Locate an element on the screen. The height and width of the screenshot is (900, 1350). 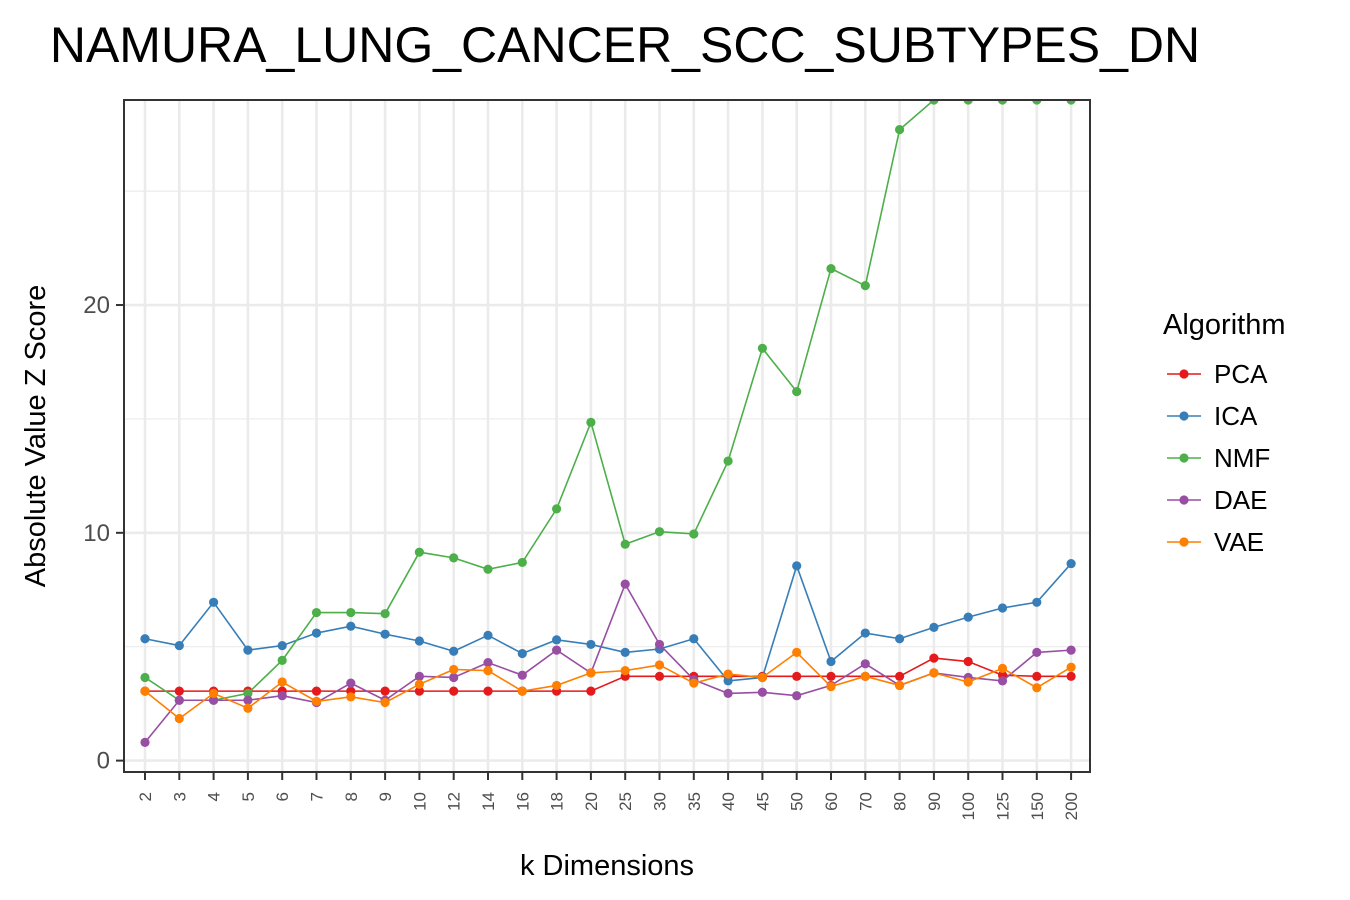
y-axis-title: Absolute Value Z Score is located at coordinates (36, 436).